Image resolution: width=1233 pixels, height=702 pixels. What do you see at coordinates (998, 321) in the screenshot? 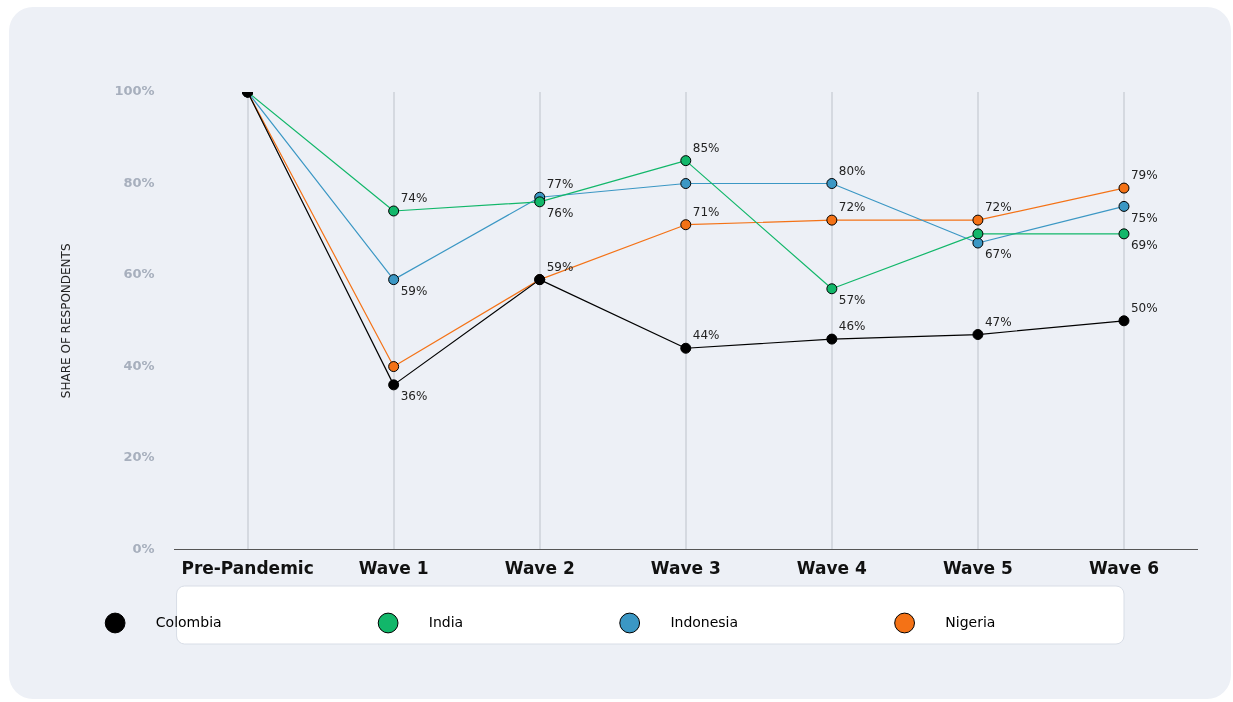
I see `data-label: 47%` at bounding box center [998, 321].